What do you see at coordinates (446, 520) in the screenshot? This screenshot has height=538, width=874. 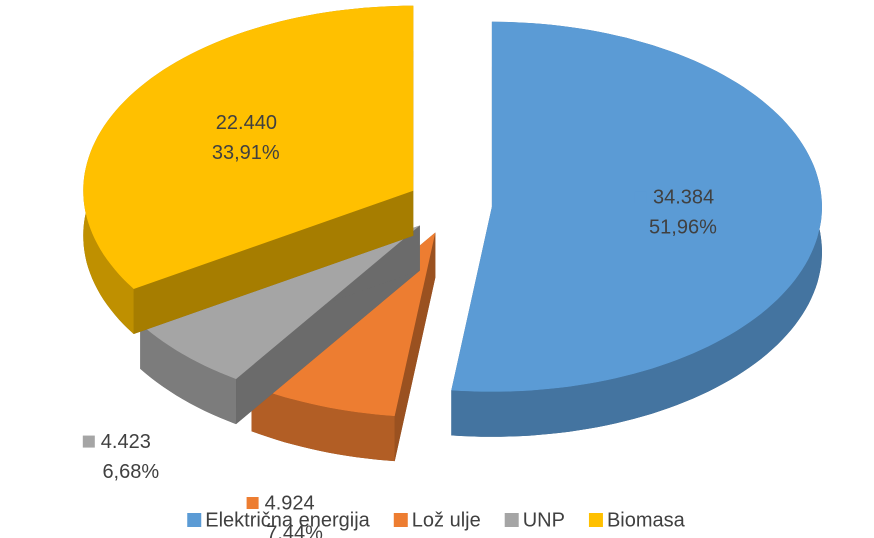 I see `legend-label: Lož ulje` at bounding box center [446, 520].